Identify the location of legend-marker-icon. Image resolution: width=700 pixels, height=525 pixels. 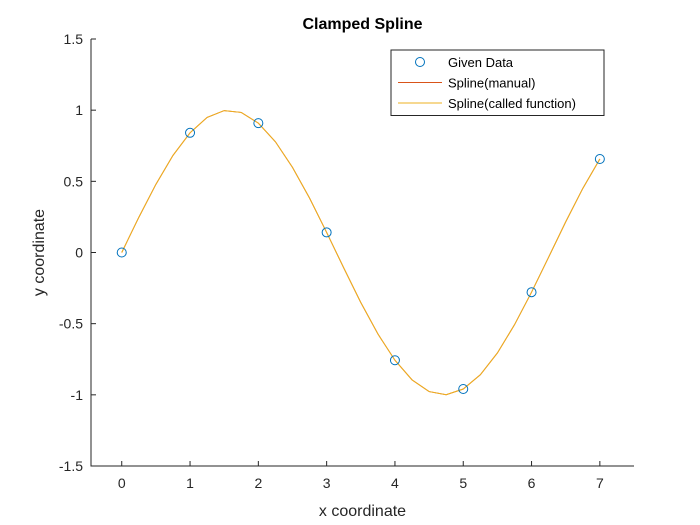
(420, 62).